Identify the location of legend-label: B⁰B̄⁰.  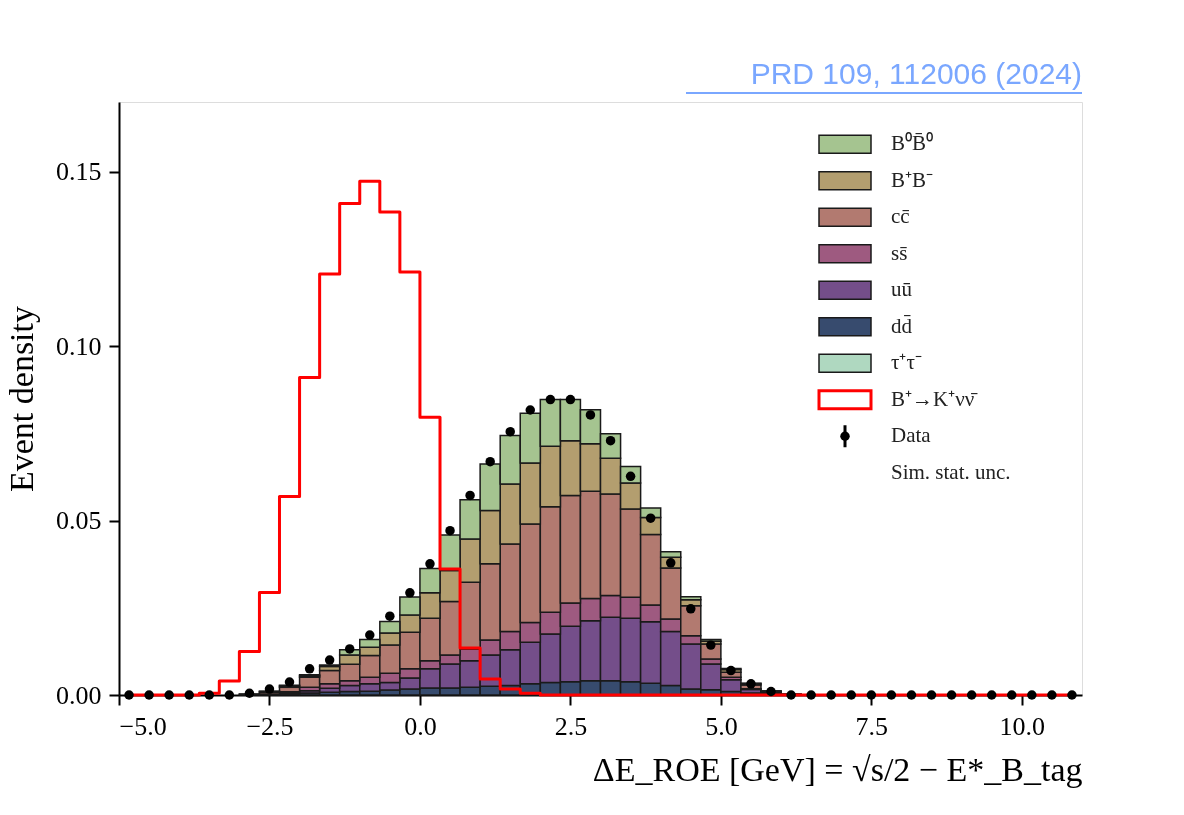
(912, 143).